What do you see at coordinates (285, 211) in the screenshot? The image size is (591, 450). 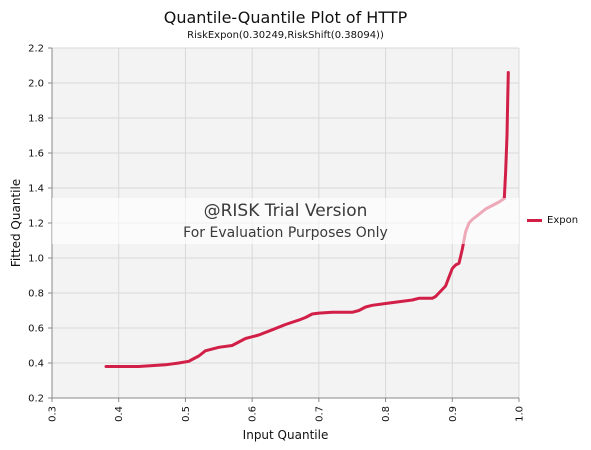 I see `watermark-title: @RISK Trial Version` at bounding box center [285, 211].